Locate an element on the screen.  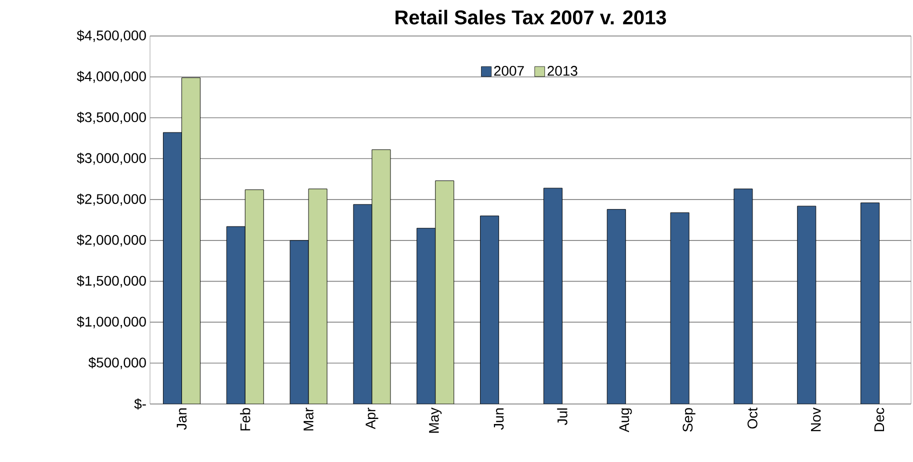
x-tick-label: Oct is located at coordinates (753, 418).